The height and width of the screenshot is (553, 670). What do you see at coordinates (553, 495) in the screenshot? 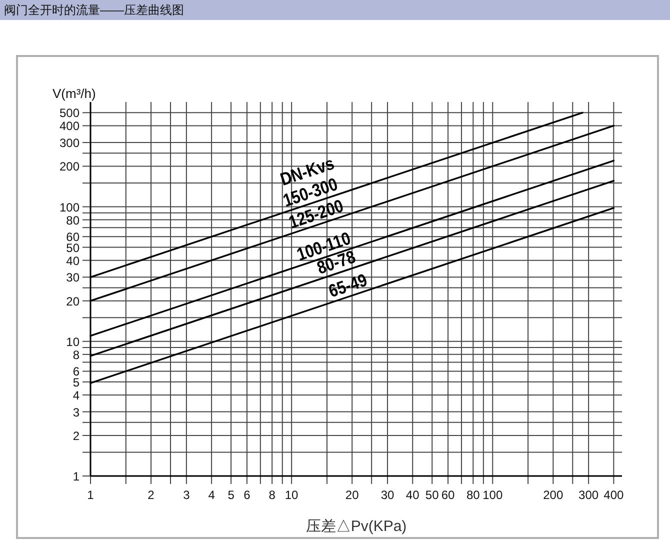
I see `x-tick-label: 200` at bounding box center [553, 495].